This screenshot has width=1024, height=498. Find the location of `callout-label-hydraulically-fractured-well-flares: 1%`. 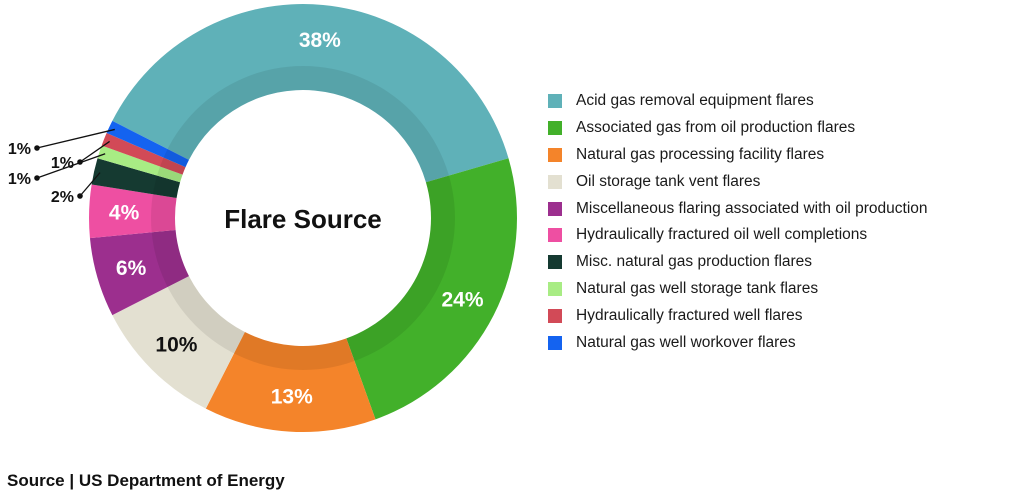

callout-label-hydraulically-fractured-well-flares: 1% is located at coordinates (62, 163).